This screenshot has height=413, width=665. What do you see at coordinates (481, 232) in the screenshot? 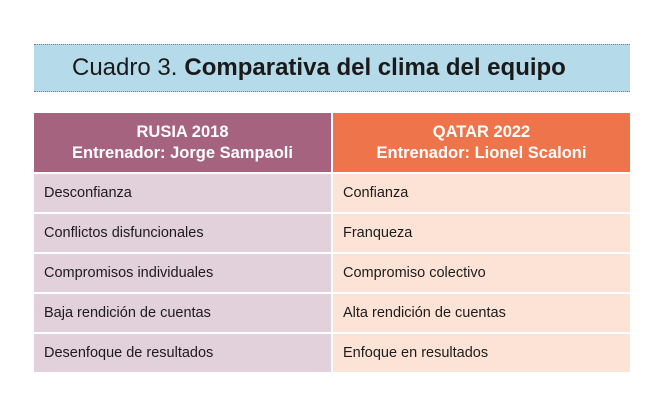
I see `table-cell-qatar: Franqueza` at bounding box center [481, 232].